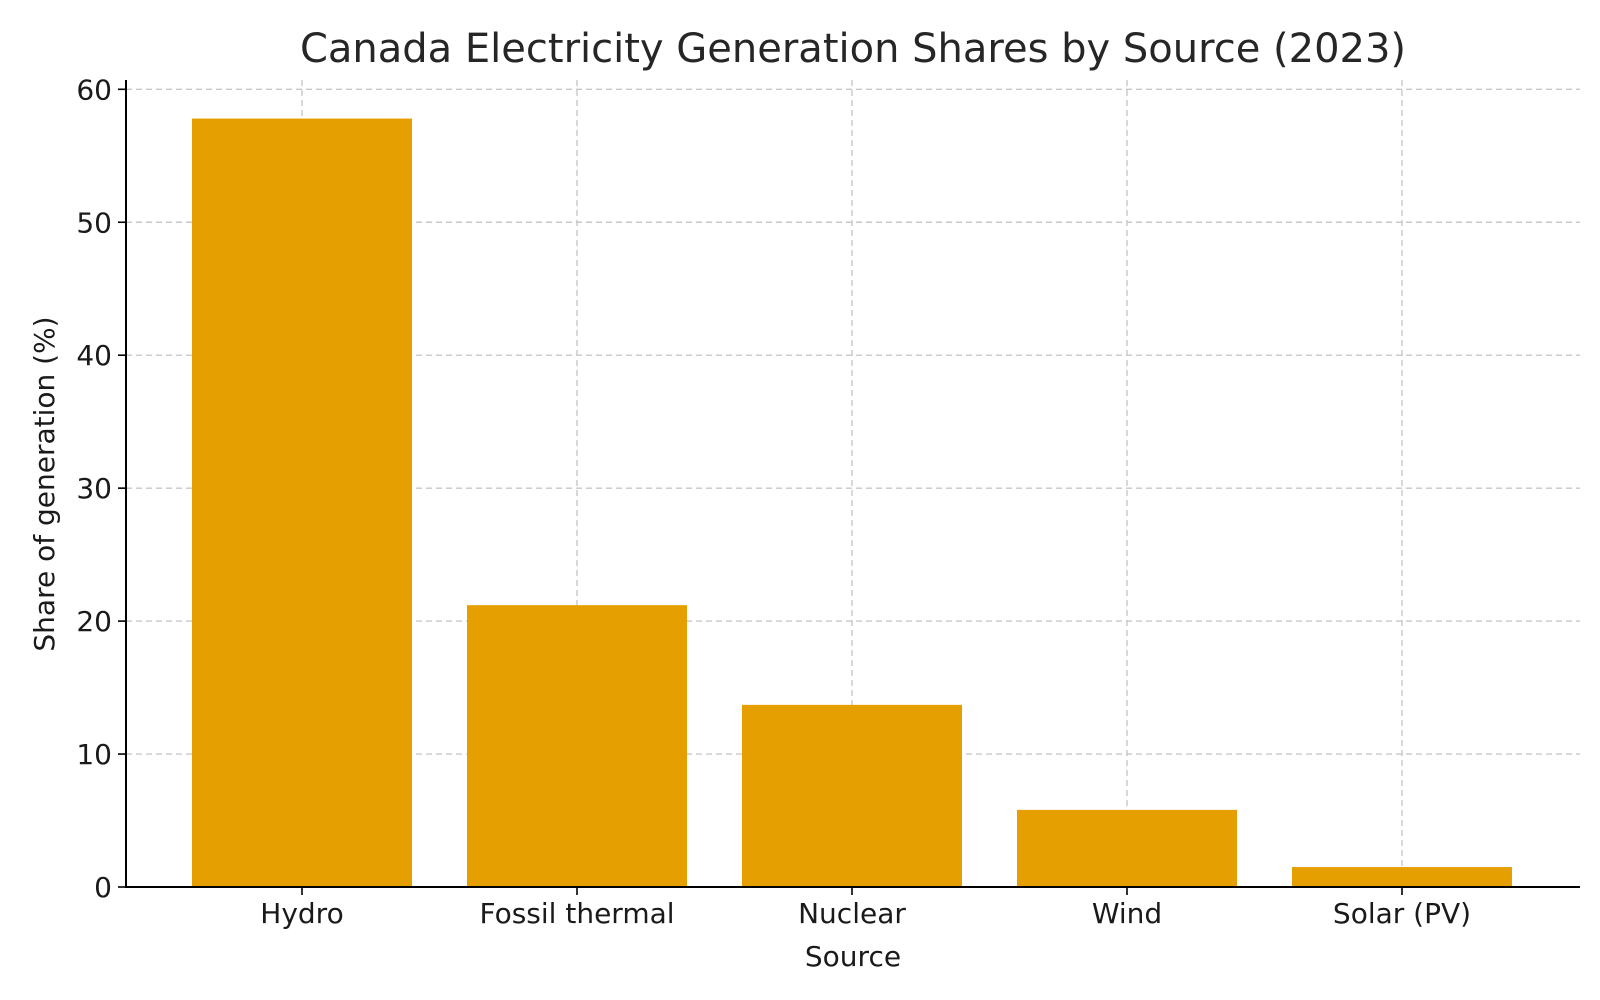 This screenshot has height=1000, width=1600. What do you see at coordinates (852, 913) in the screenshot?
I see `x-tick-label: Nuclear` at bounding box center [852, 913].